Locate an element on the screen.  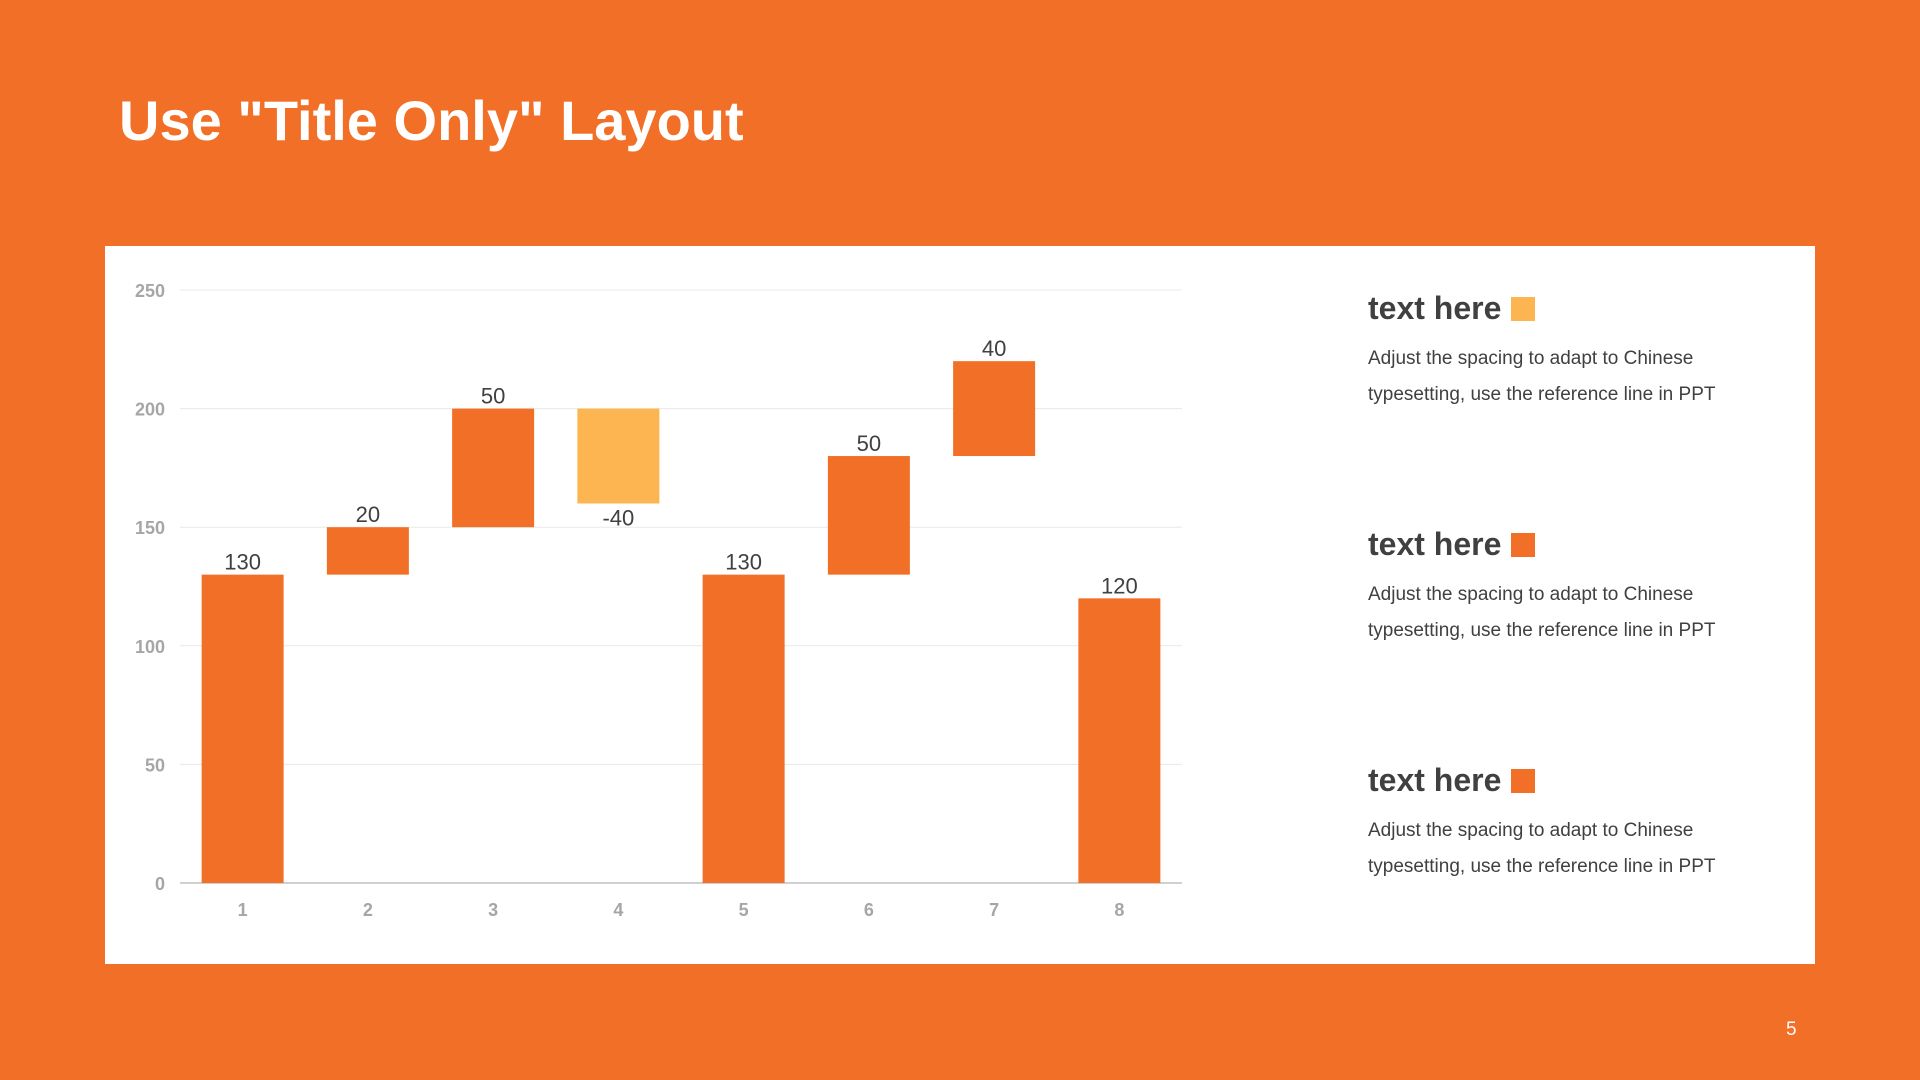
x-tick-label: 7 is located at coordinates (994, 910).